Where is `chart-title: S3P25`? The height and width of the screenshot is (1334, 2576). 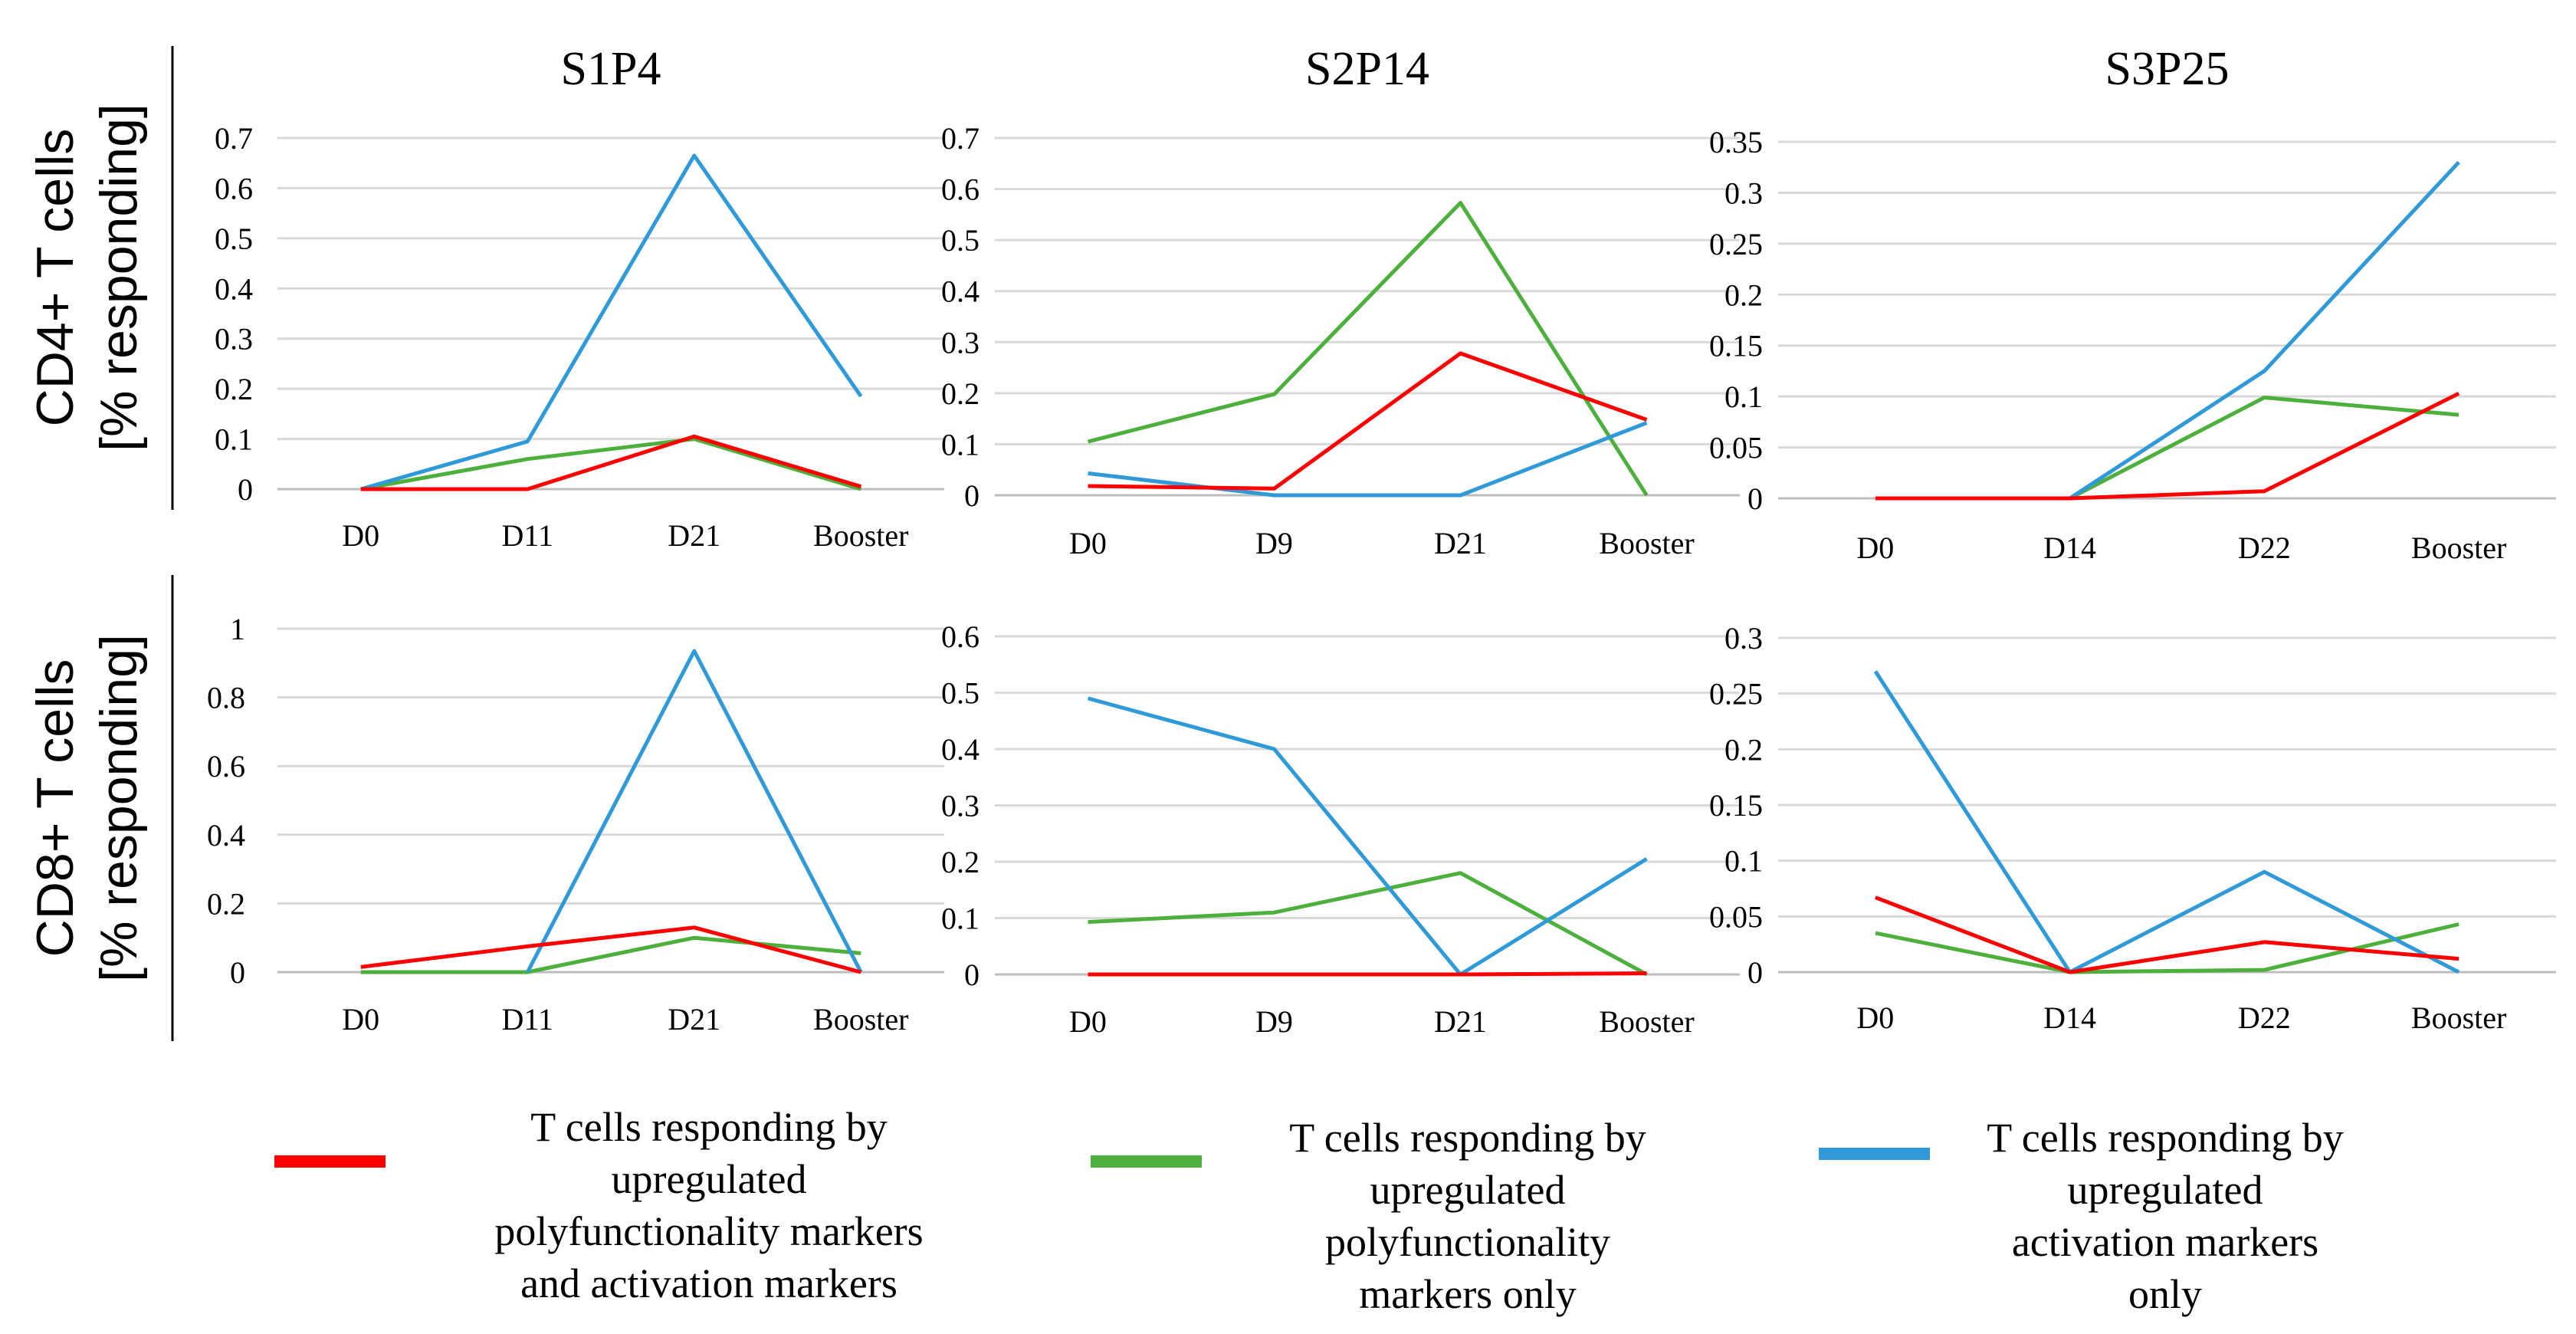 chart-title: S3P25 is located at coordinates (2167, 69).